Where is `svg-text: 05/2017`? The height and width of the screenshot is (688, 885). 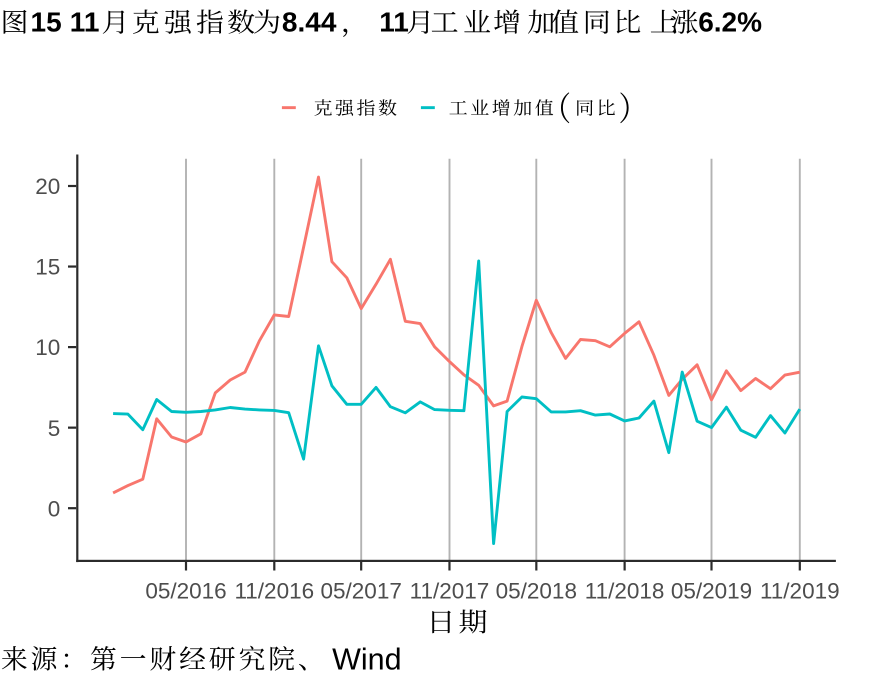 svg-text: 05/2017 is located at coordinates (361, 591).